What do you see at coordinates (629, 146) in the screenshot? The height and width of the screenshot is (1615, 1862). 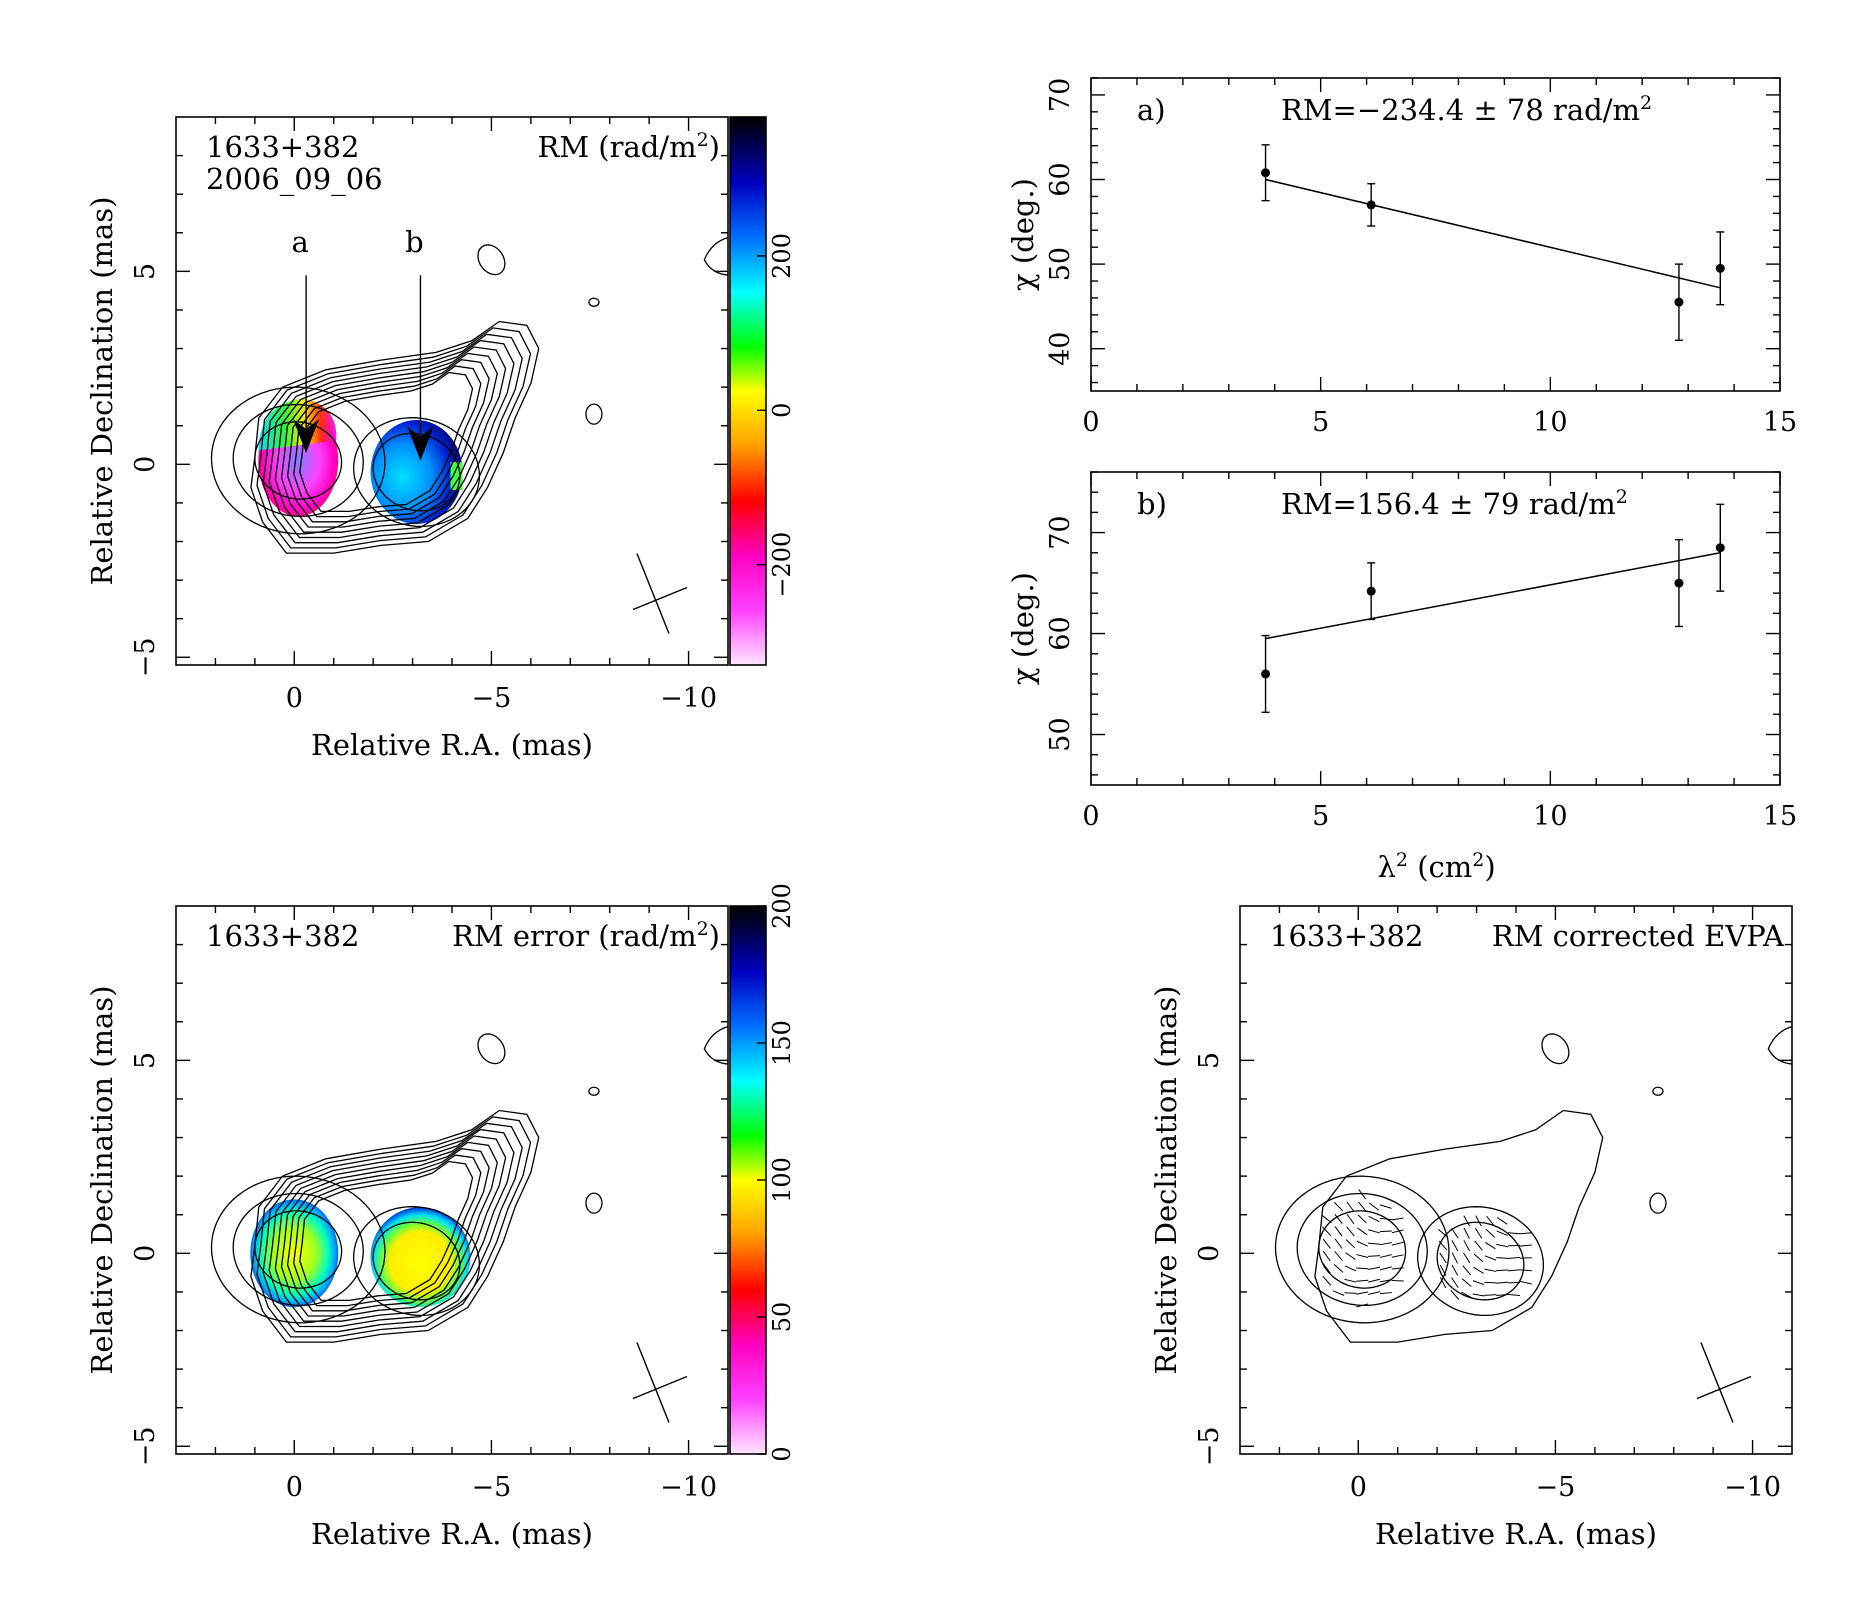 I see `quantity-label: RM (rad/m2)` at bounding box center [629, 146].